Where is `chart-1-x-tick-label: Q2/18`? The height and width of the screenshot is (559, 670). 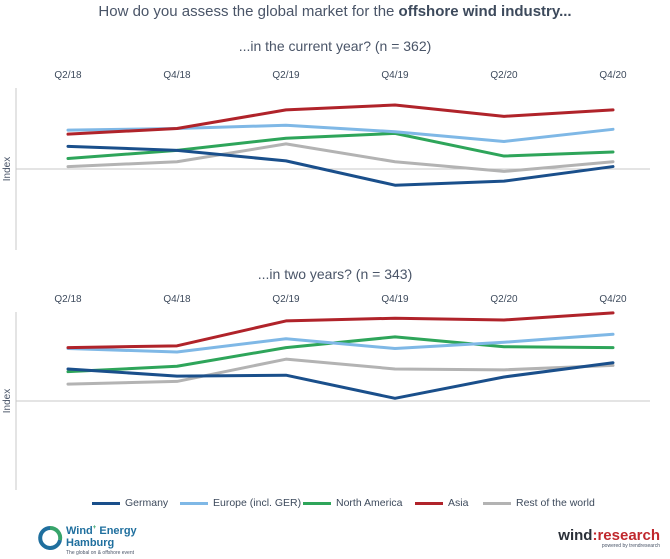 chart-1-x-tick-label: Q2/18 is located at coordinates (68, 75).